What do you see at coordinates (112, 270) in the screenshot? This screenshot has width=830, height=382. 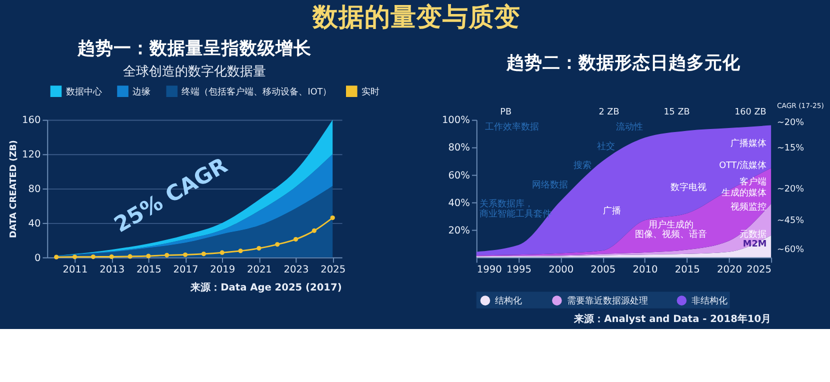 I see `x-tick-label: 2013` at bounding box center [112, 270].